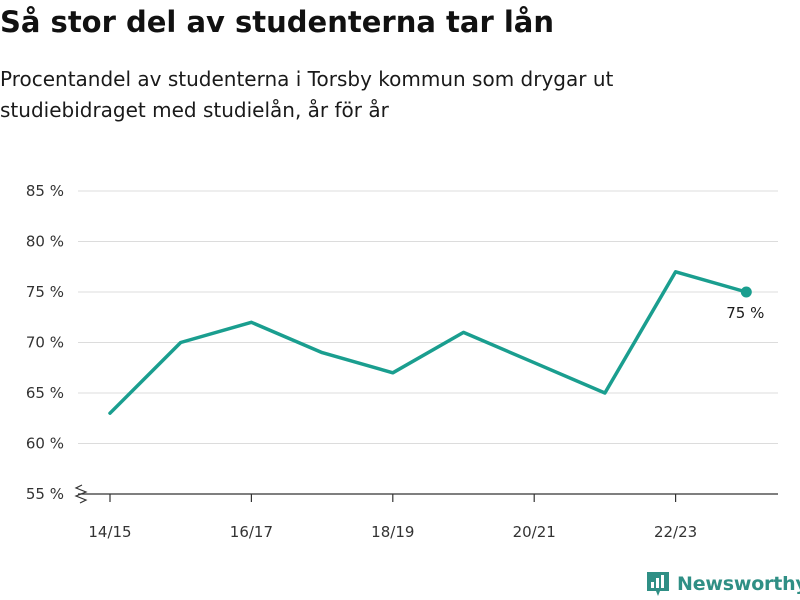  I want to click on y-tick-label: 60 %, so click(45, 444).